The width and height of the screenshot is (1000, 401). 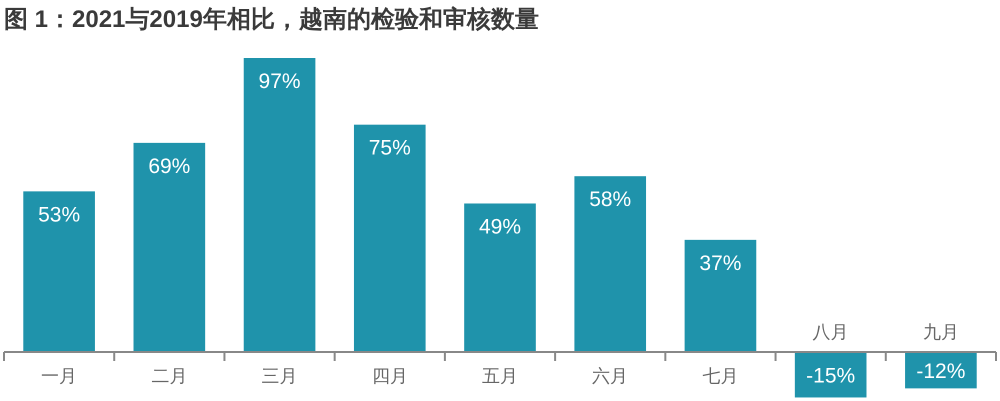 What do you see at coordinates (169, 166) in the screenshot?
I see `data-label: 69%` at bounding box center [169, 166].